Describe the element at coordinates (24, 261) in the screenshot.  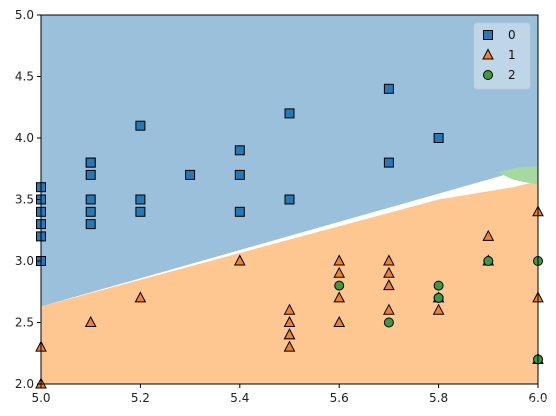
I see `y-tick-label: 3.0` at that location.